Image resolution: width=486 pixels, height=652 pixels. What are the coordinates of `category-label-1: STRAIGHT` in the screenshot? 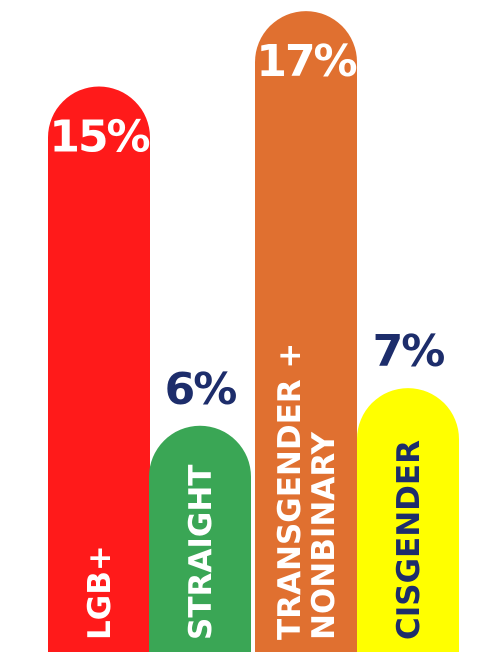 It's located at (201, 552).